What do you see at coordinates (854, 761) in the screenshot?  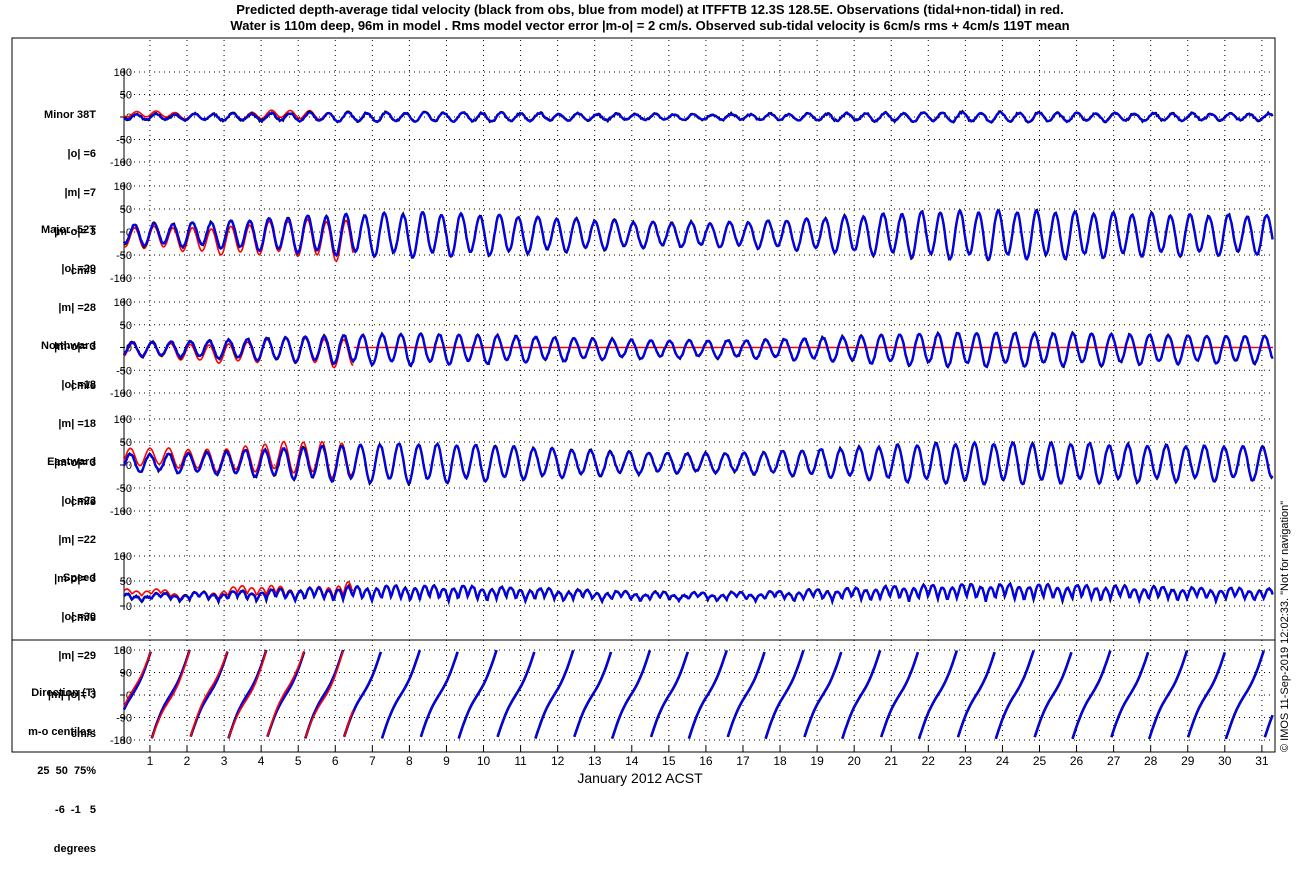 I see `x-tick-label: 20` at bounding box center [854, 761].